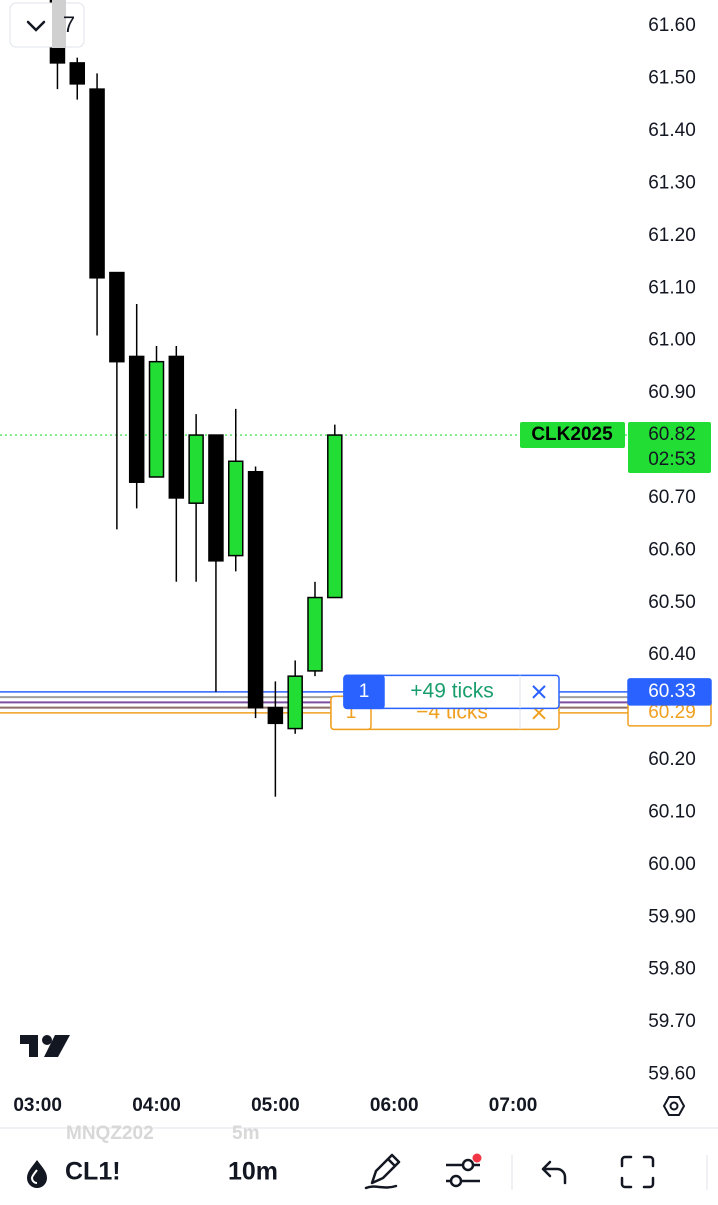  Describe the element at coordinates (47, 24) in the screenshot. I see `collapse-button: 7` at that location.